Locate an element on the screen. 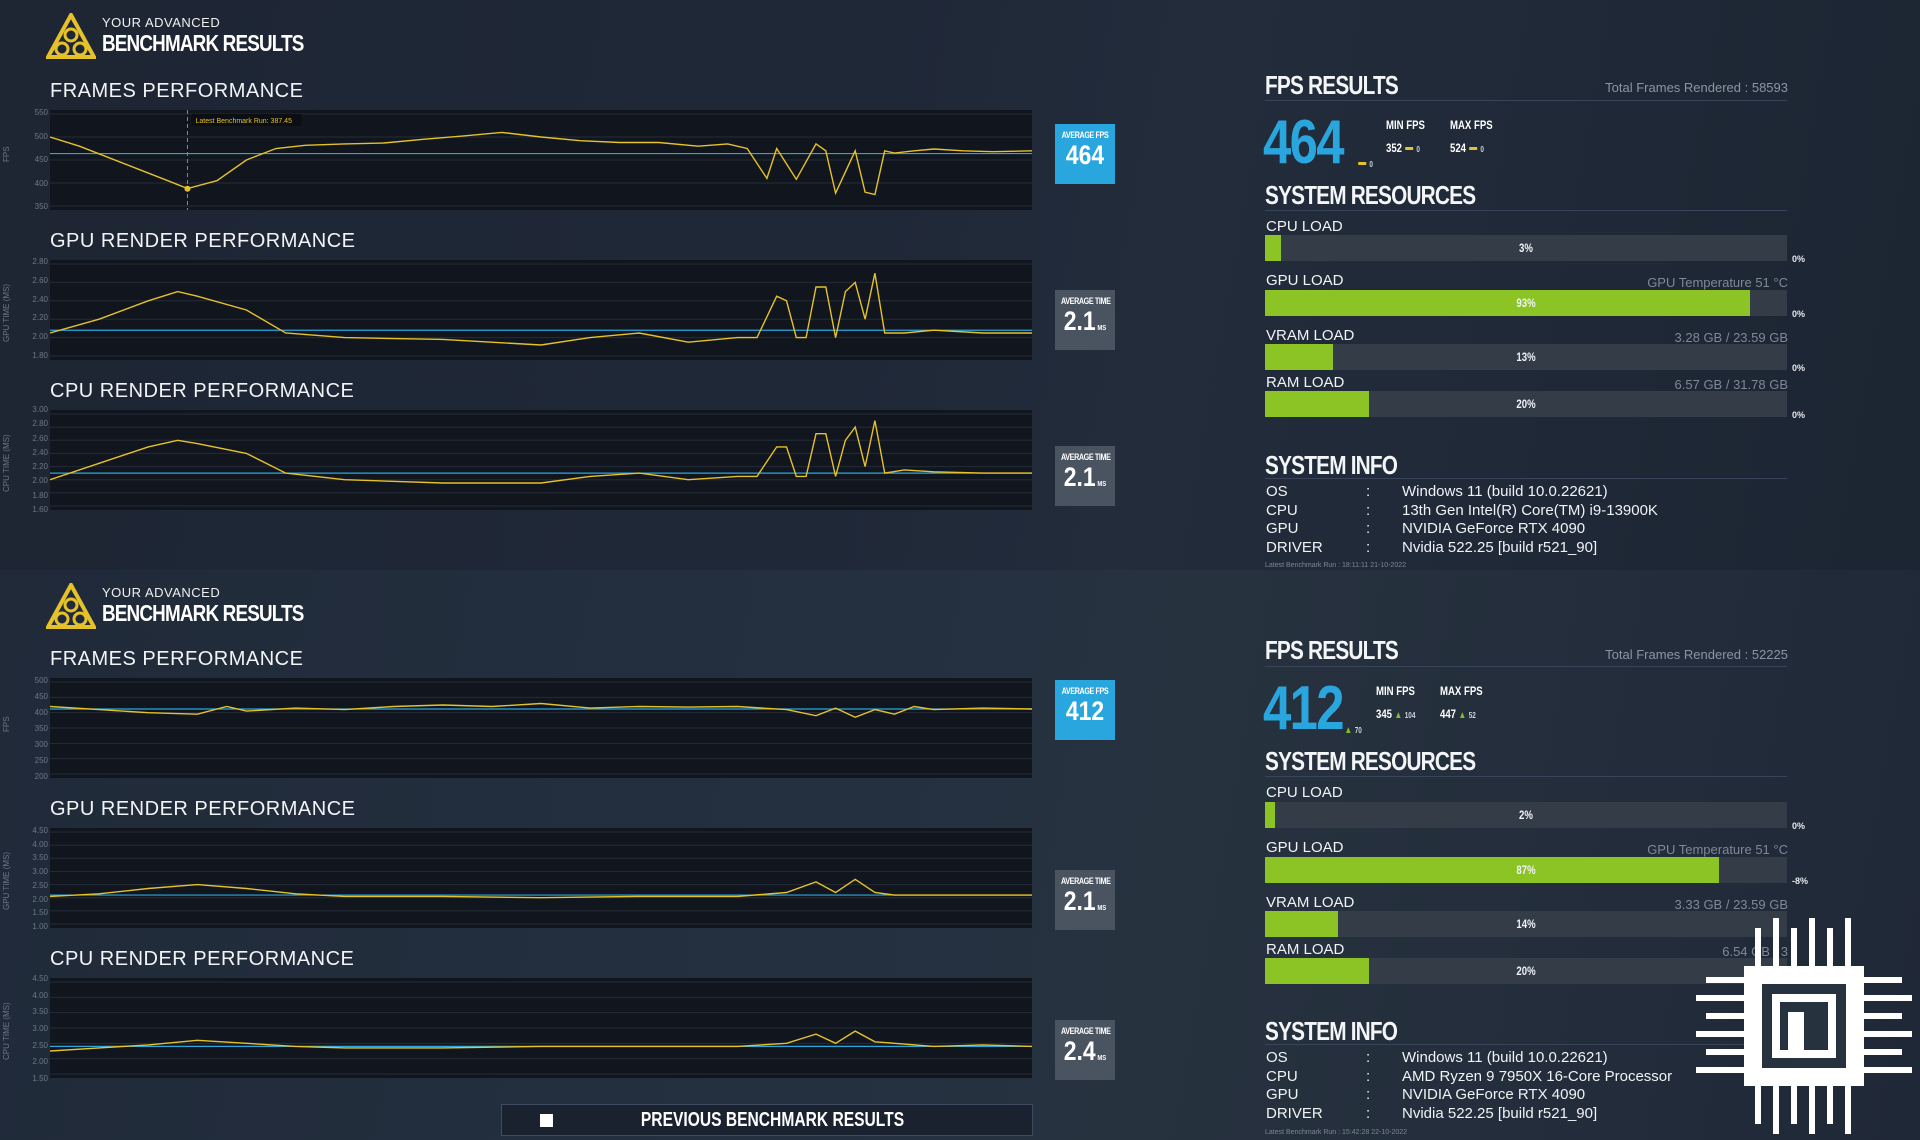  gpu-load-delta: -8% is located at coordinates (1800, 881).